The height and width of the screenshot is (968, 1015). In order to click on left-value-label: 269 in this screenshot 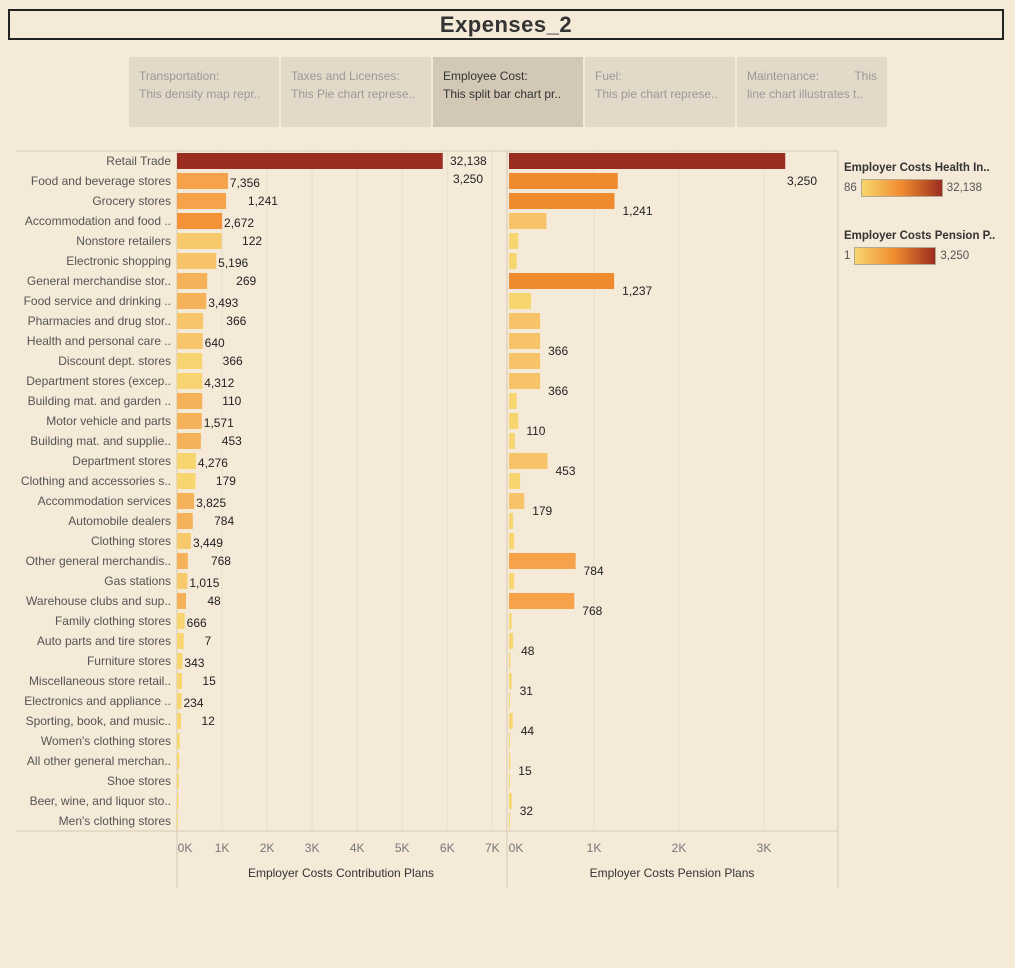, I will do `click(246, 281)`.